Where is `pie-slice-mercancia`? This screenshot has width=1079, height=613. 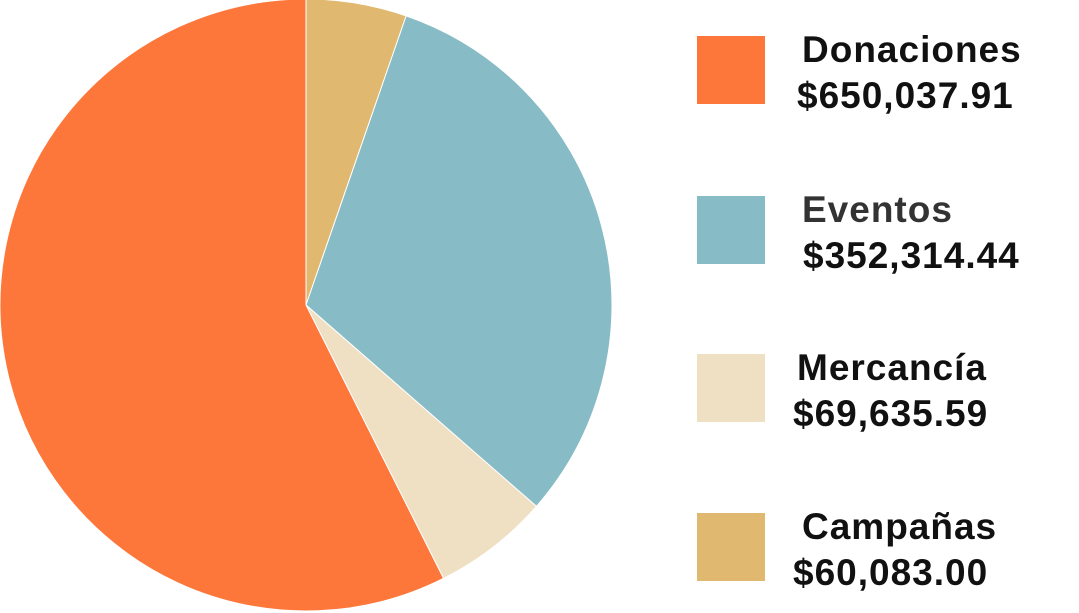 pie-slice-mercancia is located at coordinates (421, 442).